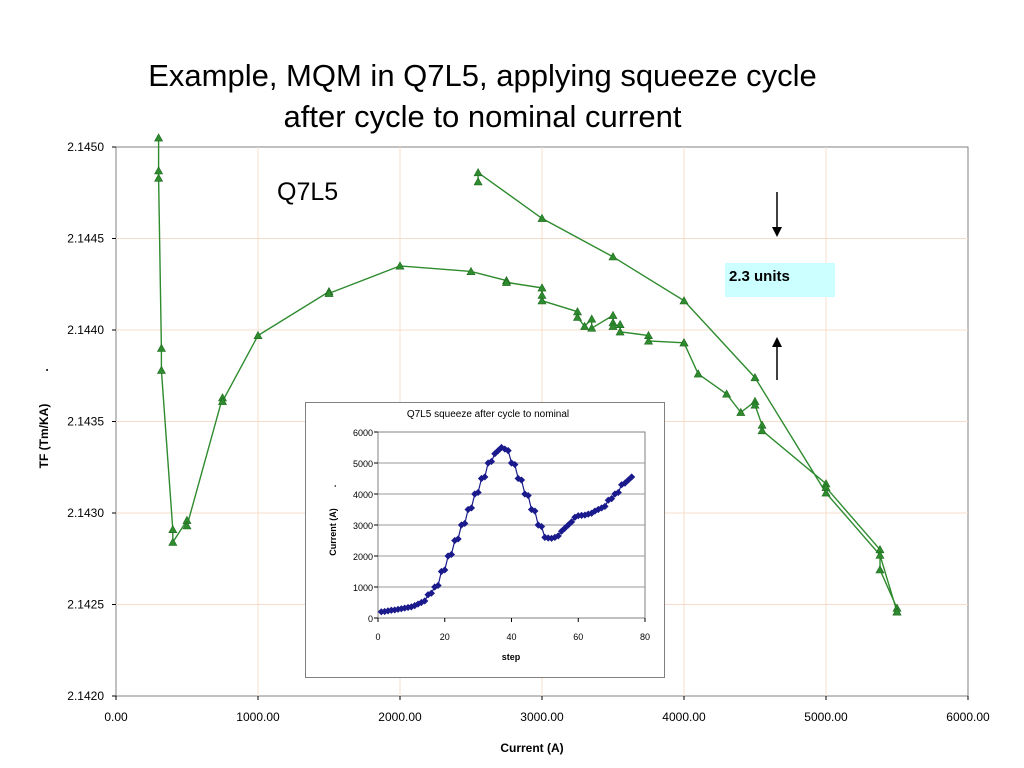 The image size is (1024, 768). Describe the element at coordinates (44, 369) in the screenshot. I see `main-y-axis-marker: .` at that location.